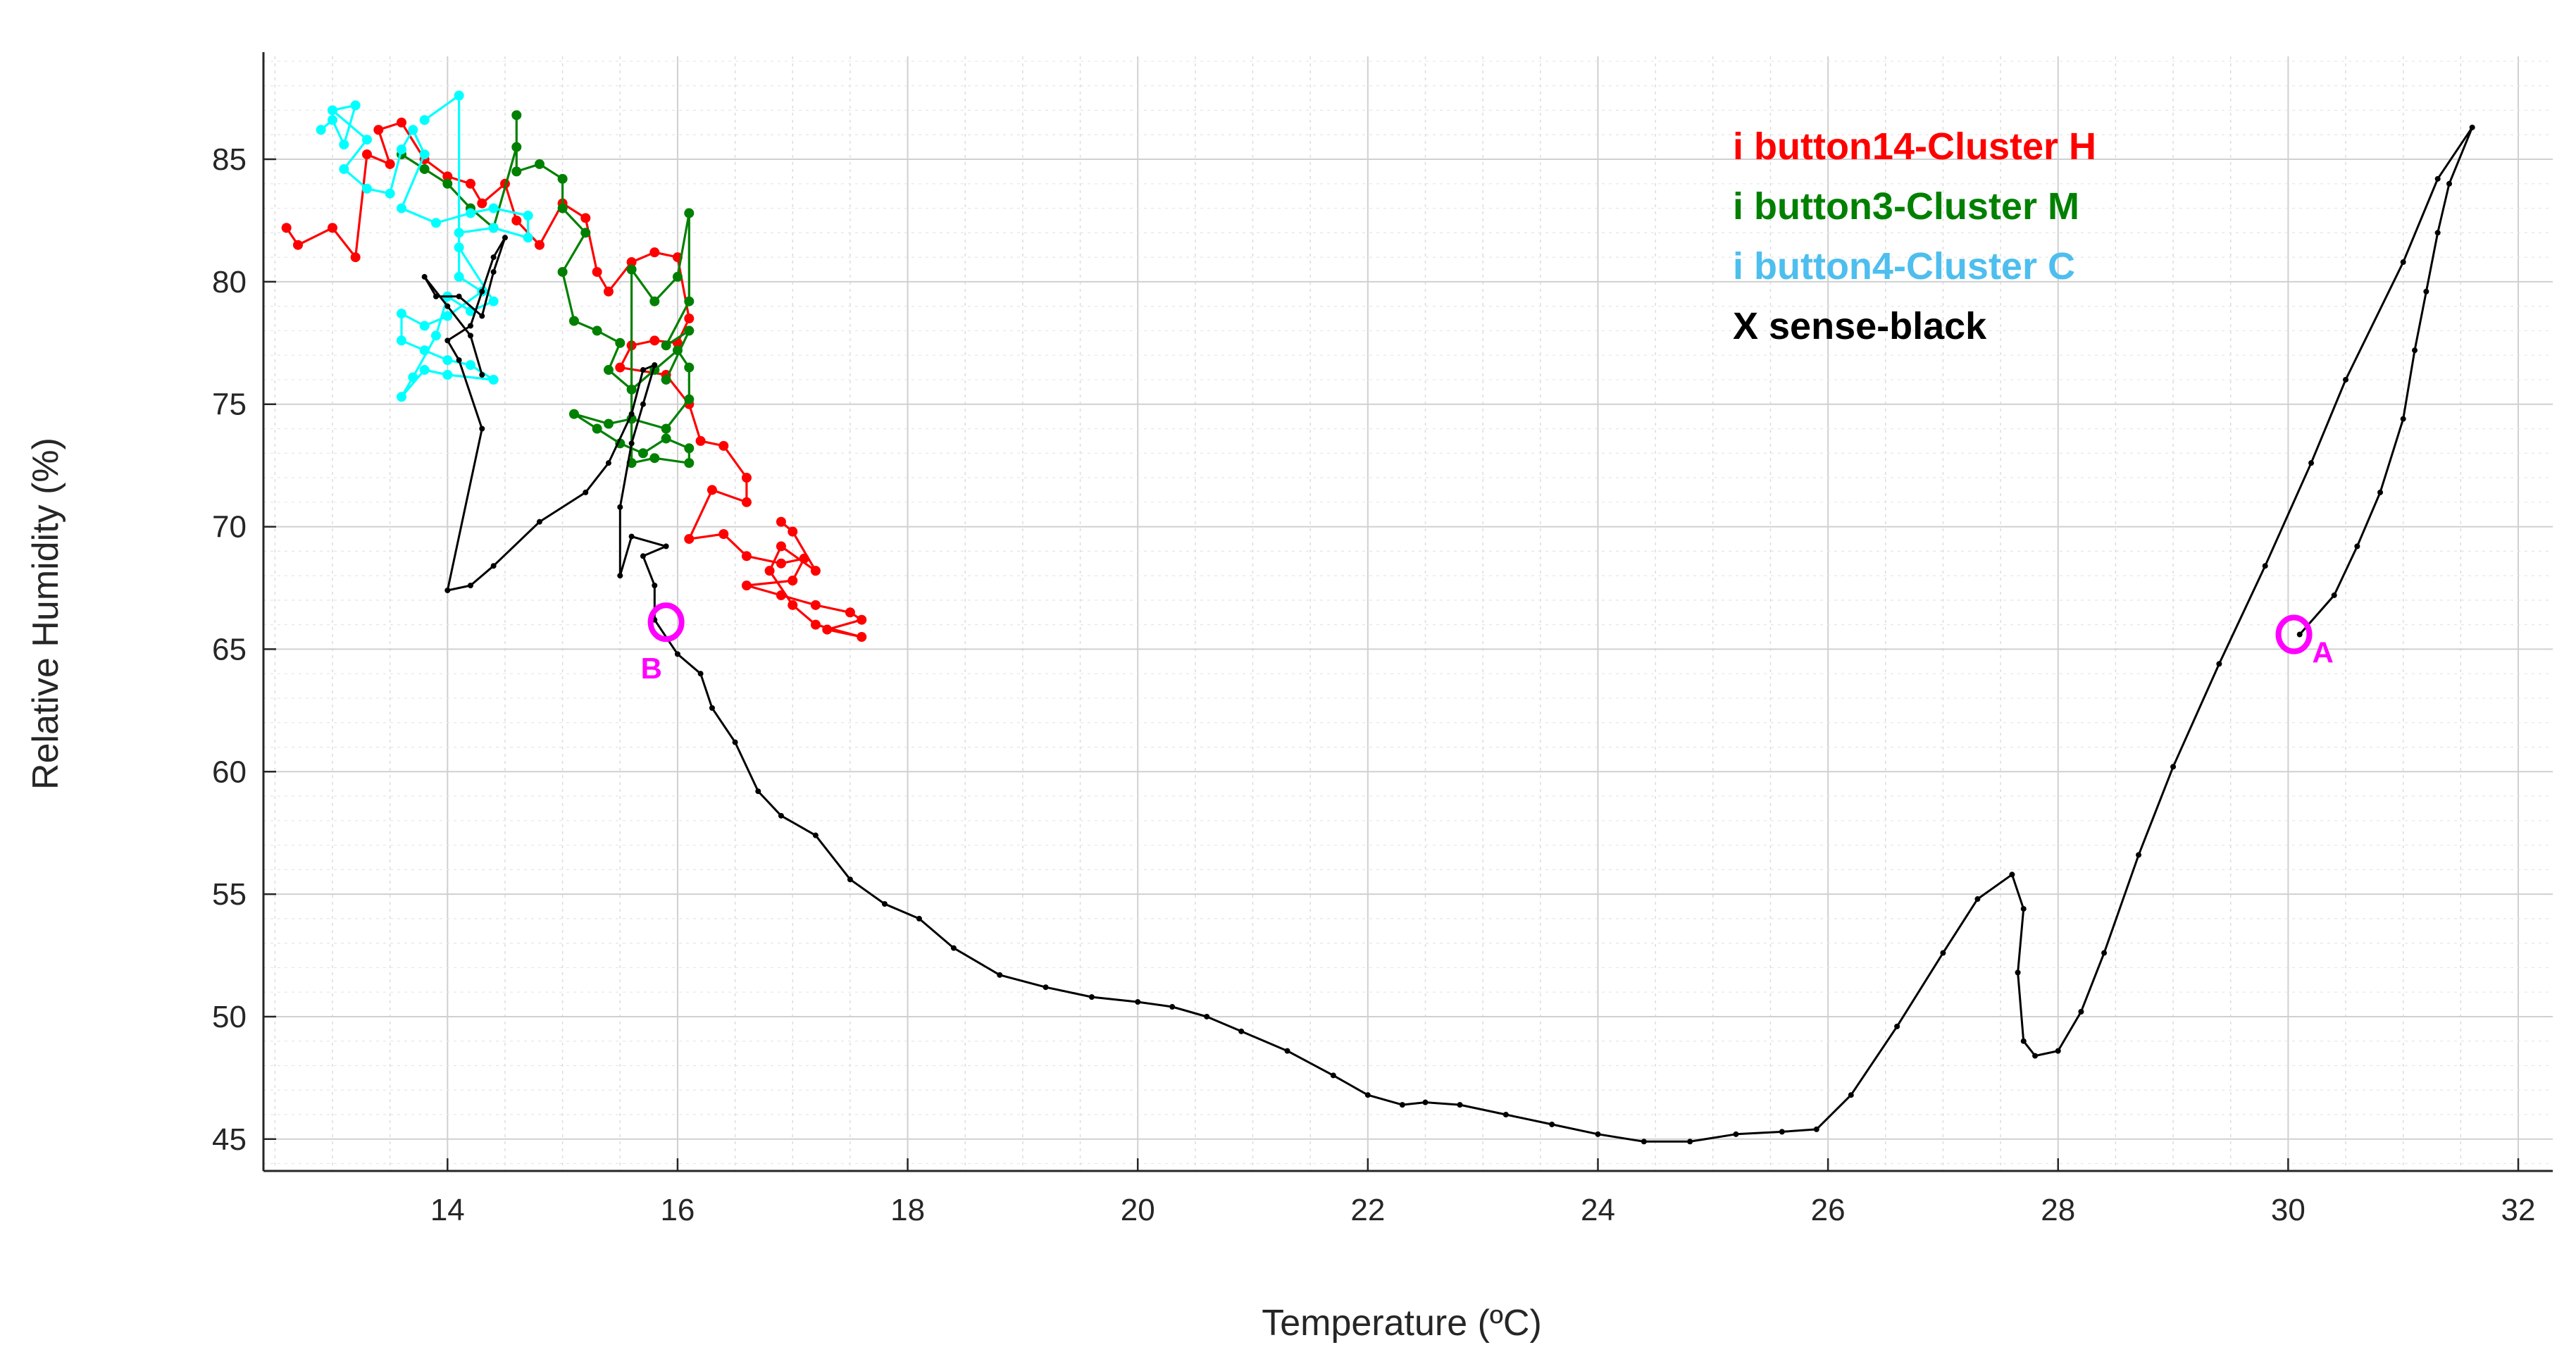  I want to click on x-tick-label: 14, so click(447, 1210).